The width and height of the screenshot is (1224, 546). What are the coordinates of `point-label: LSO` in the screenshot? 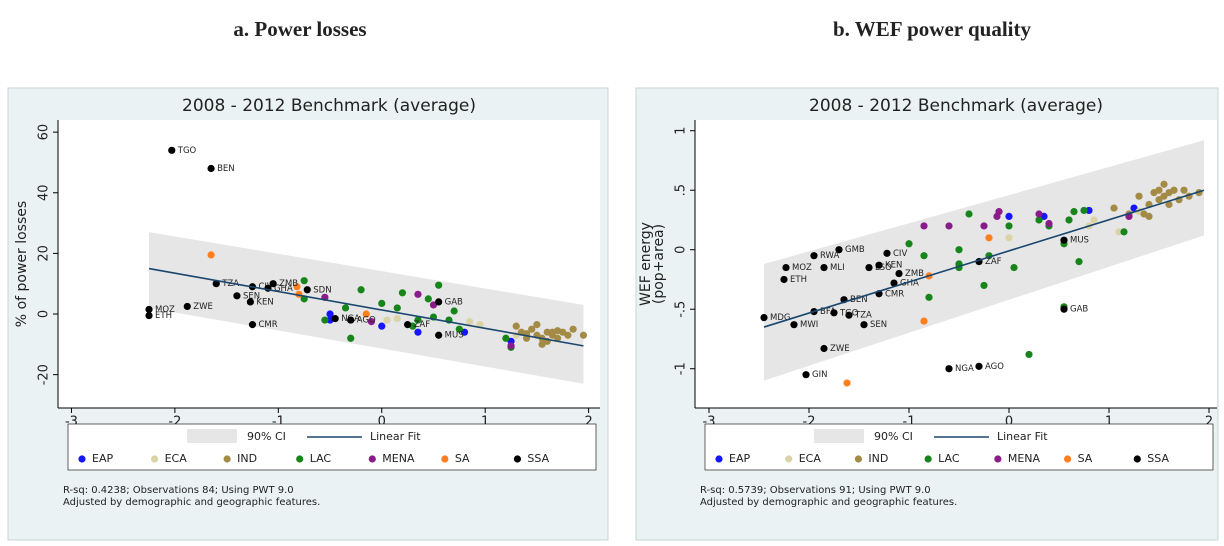 It's located at (883, 268).